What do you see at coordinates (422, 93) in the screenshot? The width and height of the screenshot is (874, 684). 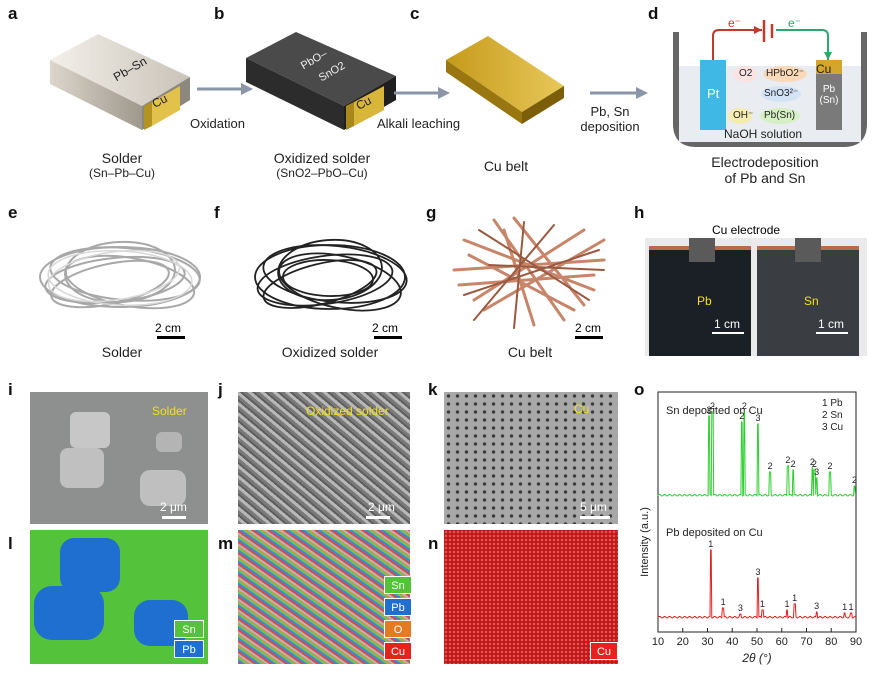 I see `arrow-leaching` at bounding box center [422, 93].